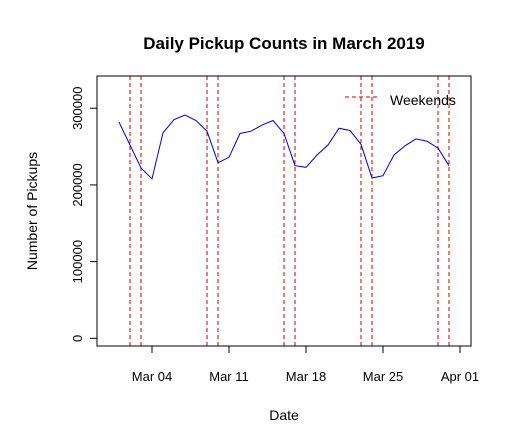  What do you see at coordinates (77, 108) in the screenshot?
I see `y-tick-label: 300000` at bounding box center [77, 108].